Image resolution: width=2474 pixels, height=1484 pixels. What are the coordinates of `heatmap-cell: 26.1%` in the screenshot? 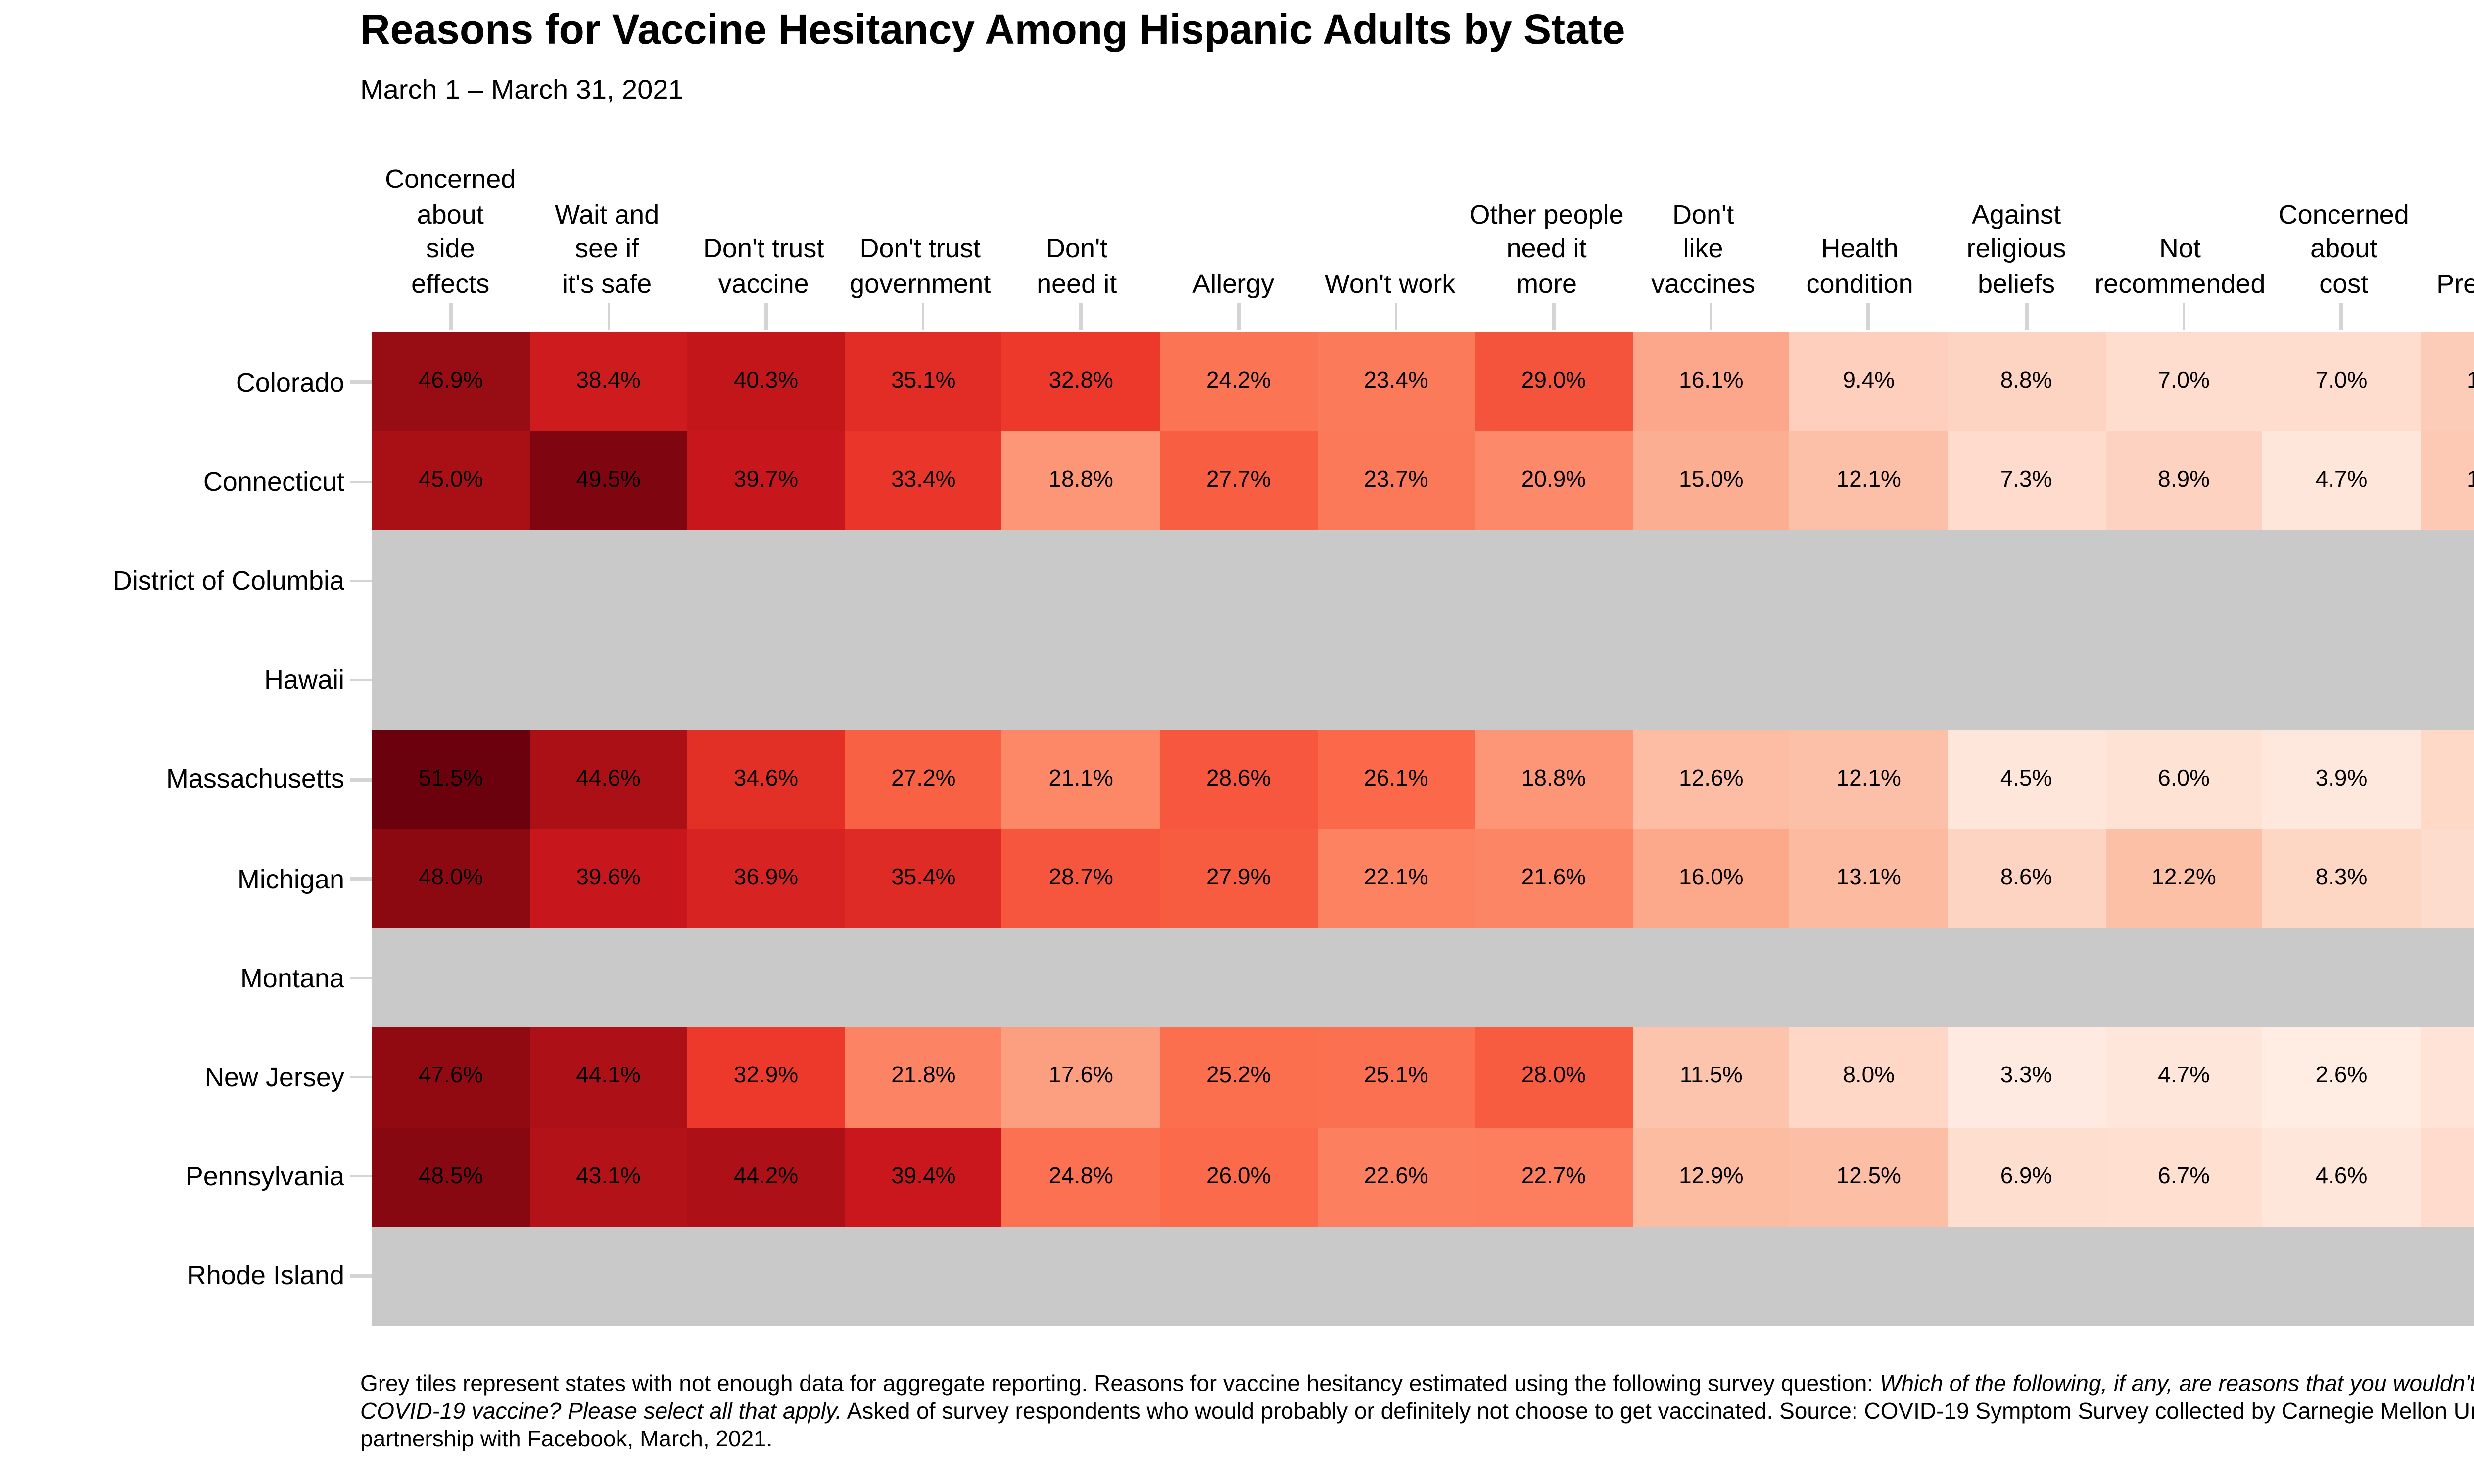 It's located at (1396, 779).